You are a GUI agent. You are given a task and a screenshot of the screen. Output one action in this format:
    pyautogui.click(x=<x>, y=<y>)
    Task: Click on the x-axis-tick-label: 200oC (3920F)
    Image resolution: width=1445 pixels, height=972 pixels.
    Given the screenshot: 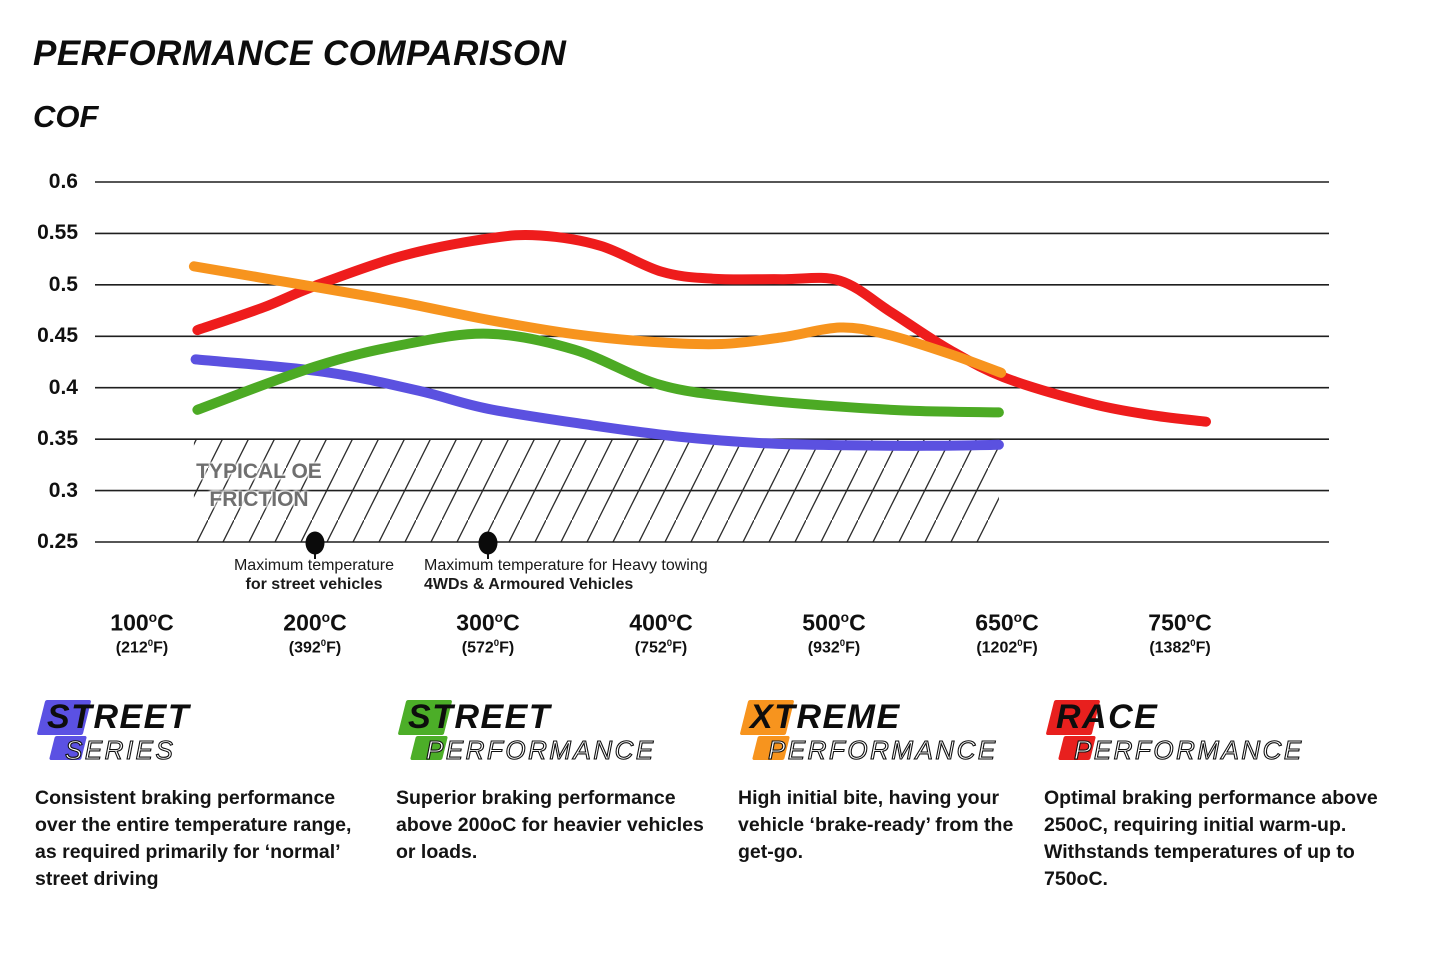 What is the action you would take?
    pyautogui.click(x=315, y=632)
    